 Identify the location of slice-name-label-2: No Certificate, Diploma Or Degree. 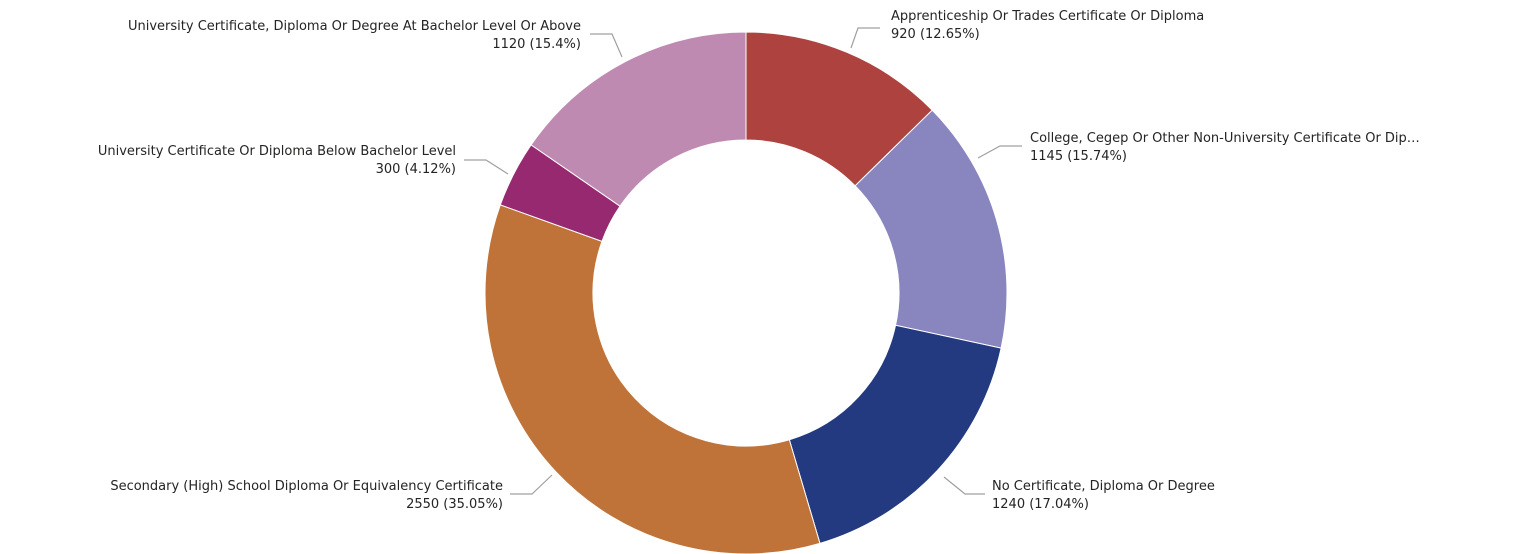
(1103, 486).